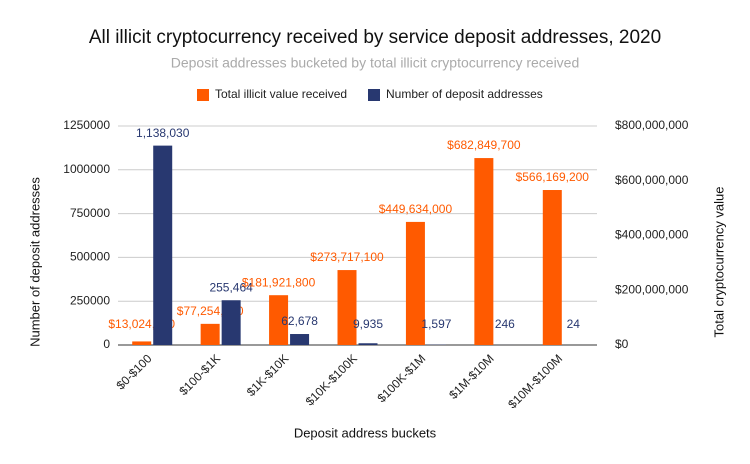 This screenshot has height=464, width=750. I want to click on y-tick-label: 1000000, so click(86, 169).